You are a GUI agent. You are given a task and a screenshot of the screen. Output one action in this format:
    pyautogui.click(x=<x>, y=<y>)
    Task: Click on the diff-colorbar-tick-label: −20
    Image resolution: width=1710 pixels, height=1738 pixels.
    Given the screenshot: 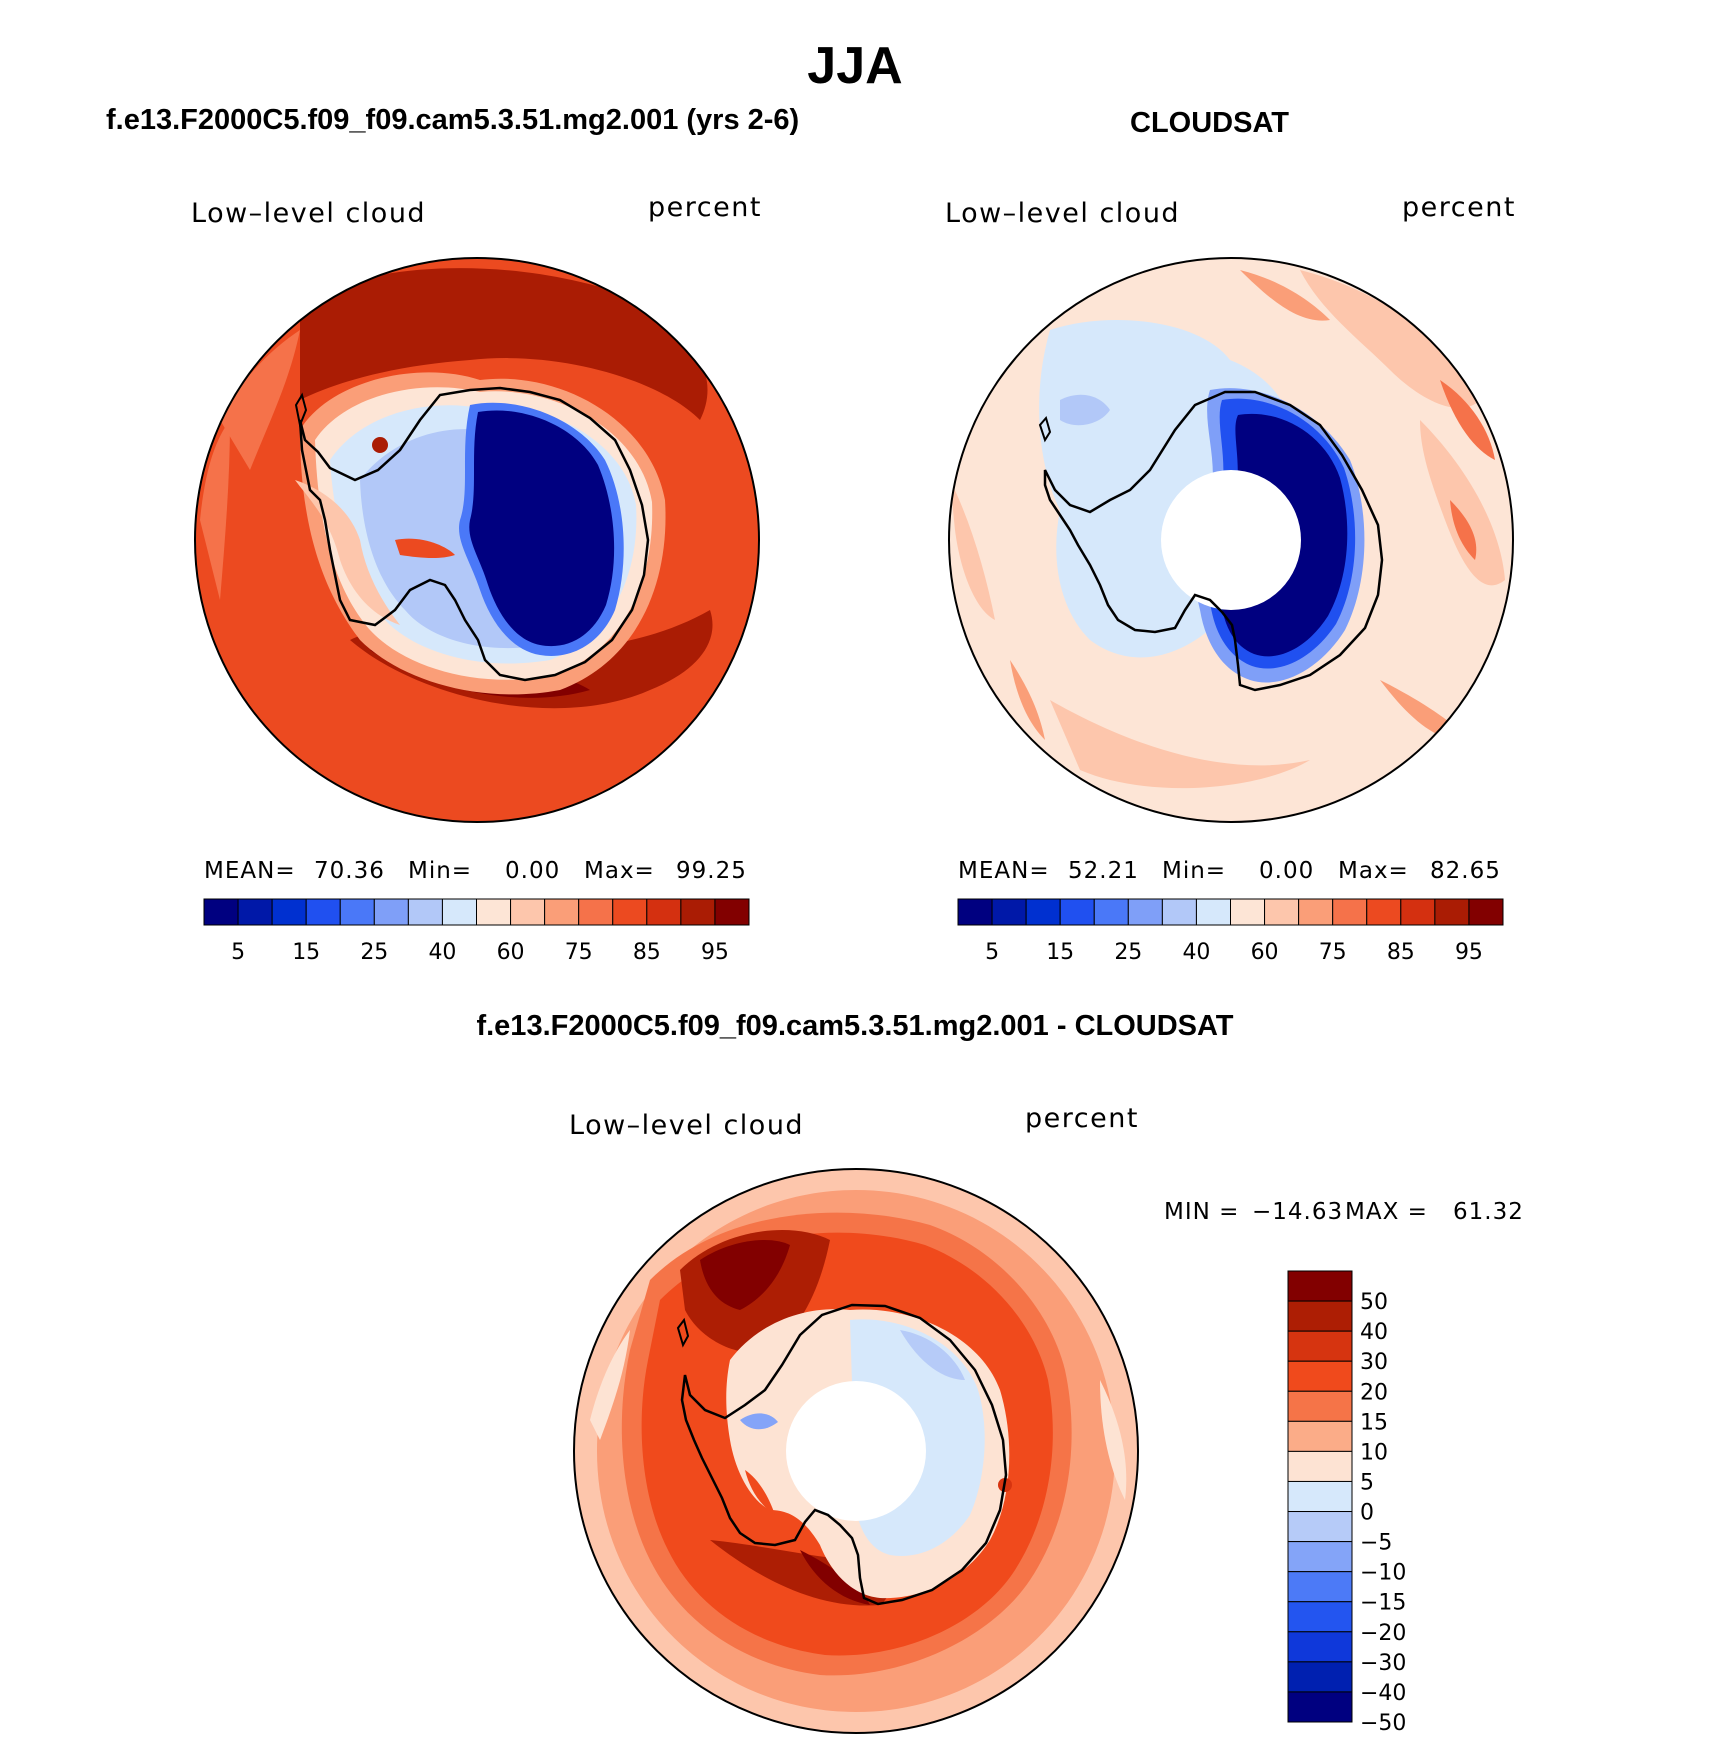 What is the action you would take?
    pyautogui.click(x=1383, y=1633)
    